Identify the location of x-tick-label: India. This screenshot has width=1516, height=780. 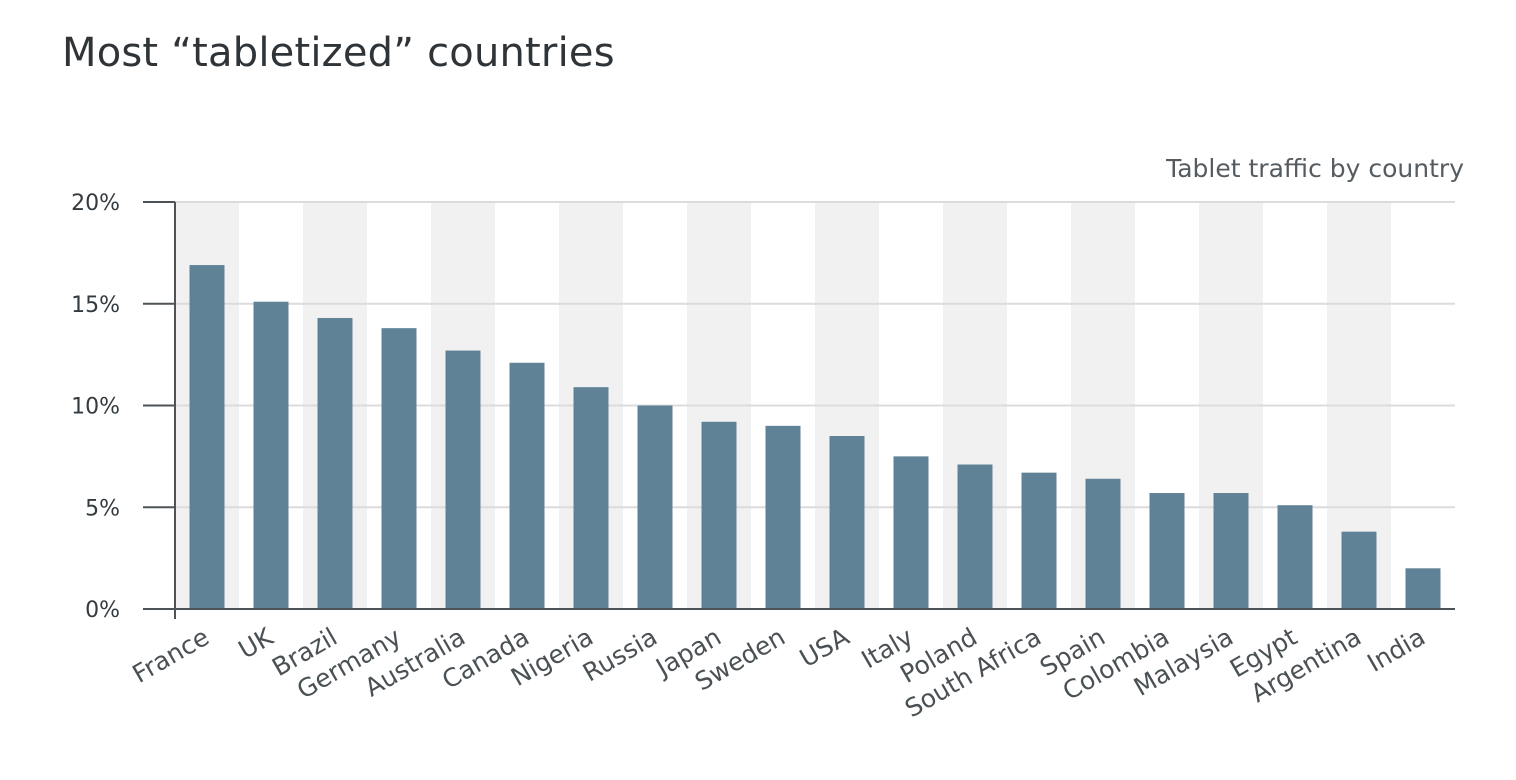
(1396, 650).